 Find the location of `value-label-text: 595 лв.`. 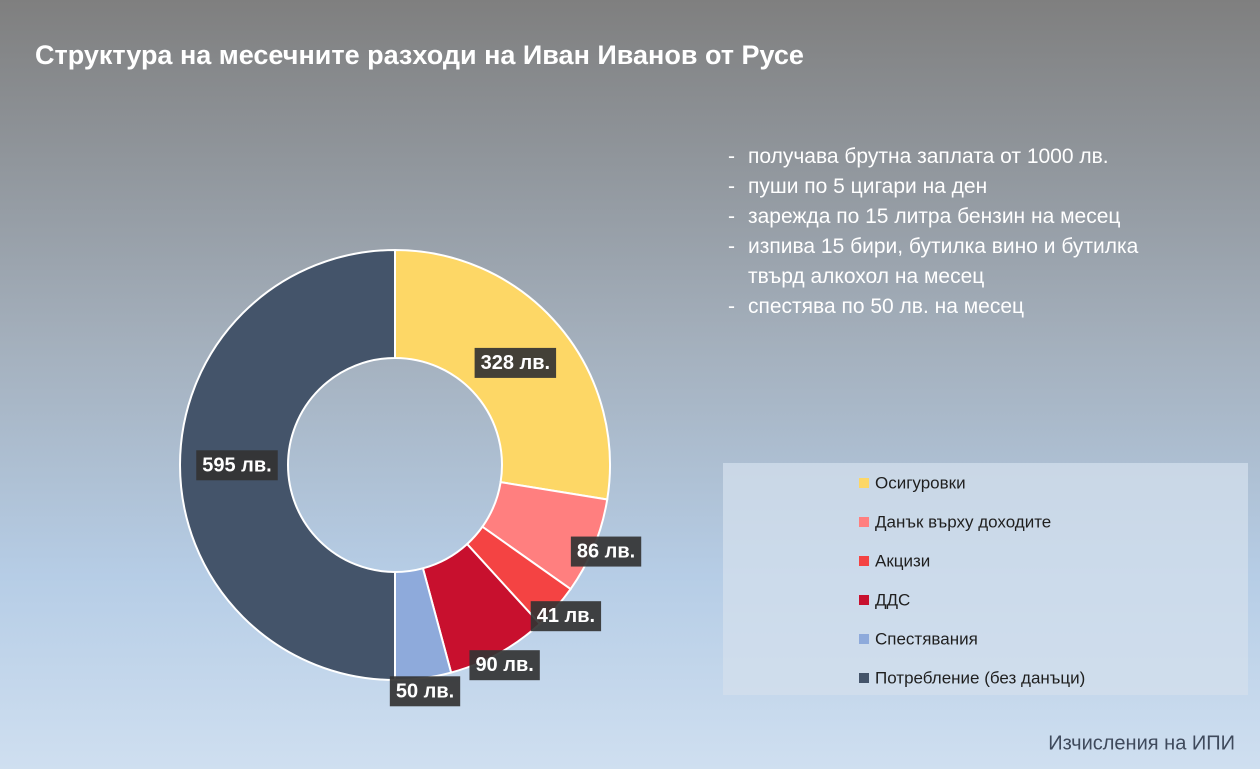

value-label-text: 595 лв. is located at coordinates (236, 465).